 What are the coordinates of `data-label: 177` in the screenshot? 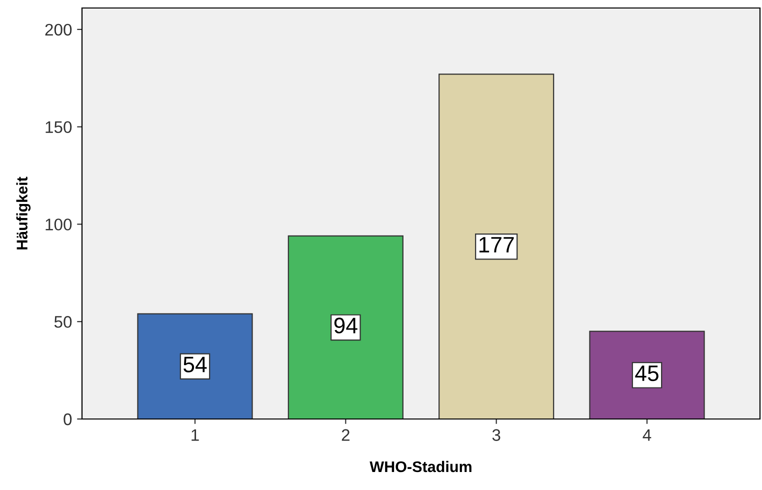 It's located at (496, 244).